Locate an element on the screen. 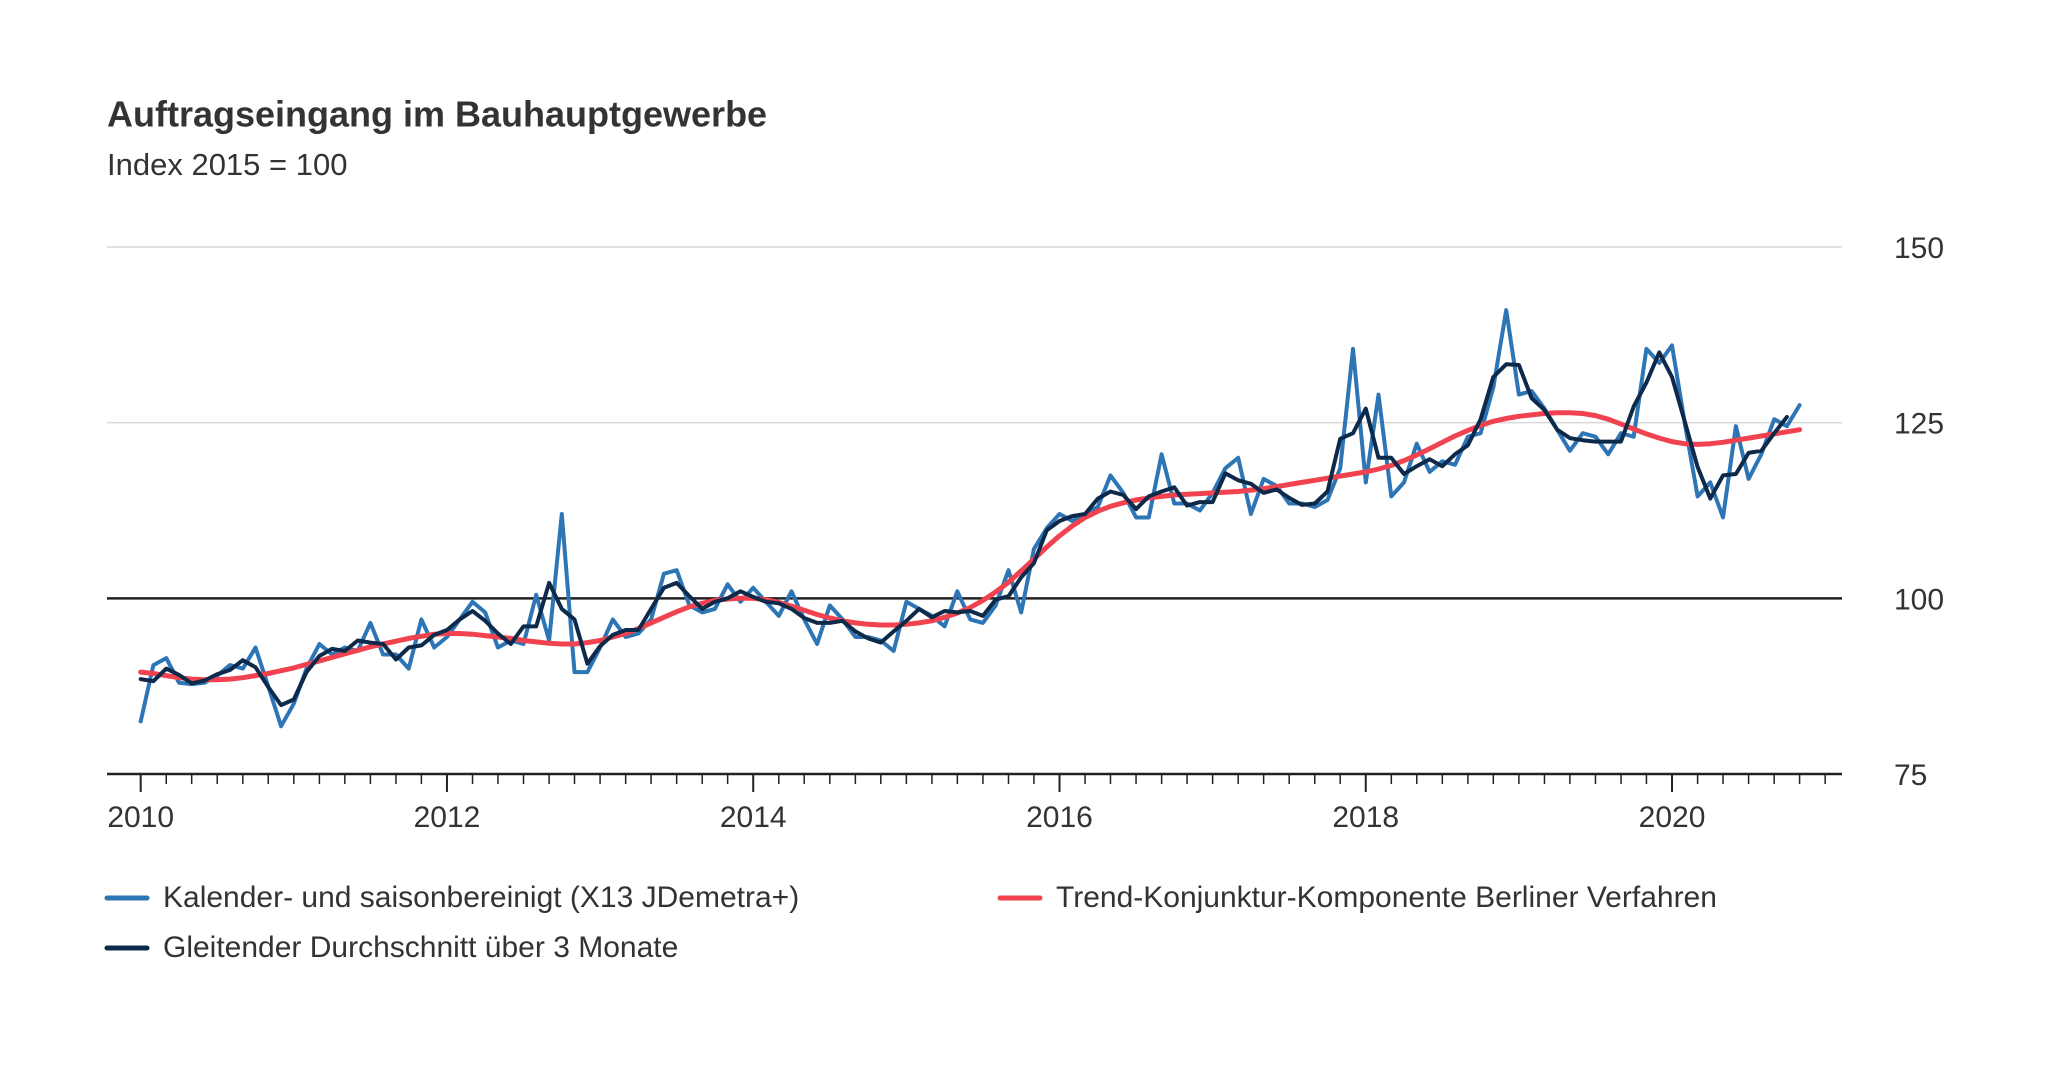  x-tick-label: 2018 is located at coordinates (1365, 817).